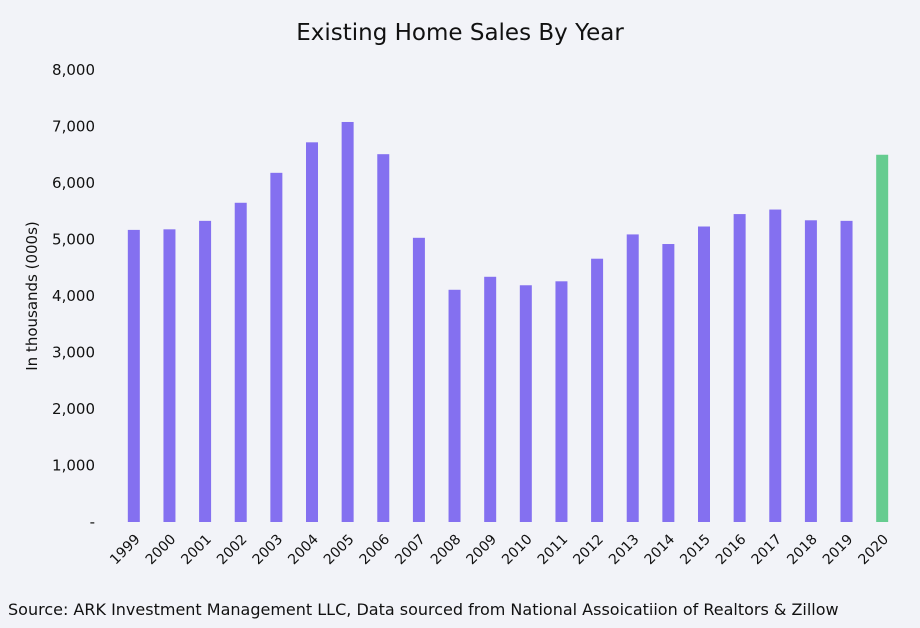 Image resolution: width=920 pixels, height=628 pixels. Describe the element at coordinates (460, 33) in the screenshot. I see `chart-title: Existing Home Sales By Year` at that location.